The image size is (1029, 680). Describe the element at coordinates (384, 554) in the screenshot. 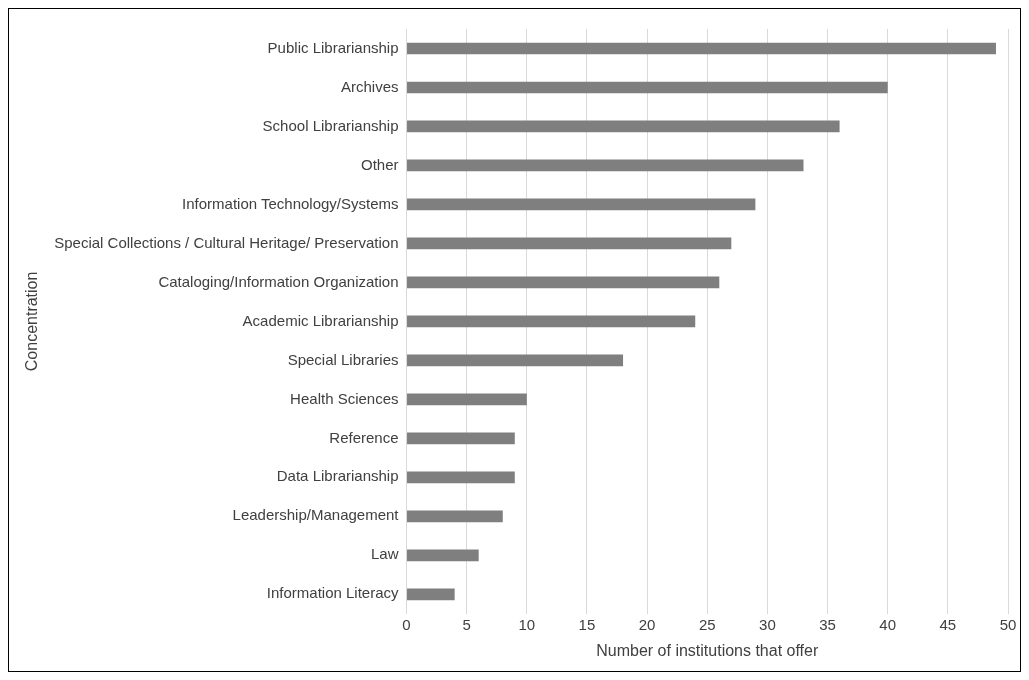

I see `y-tick-label: Law` at that location.